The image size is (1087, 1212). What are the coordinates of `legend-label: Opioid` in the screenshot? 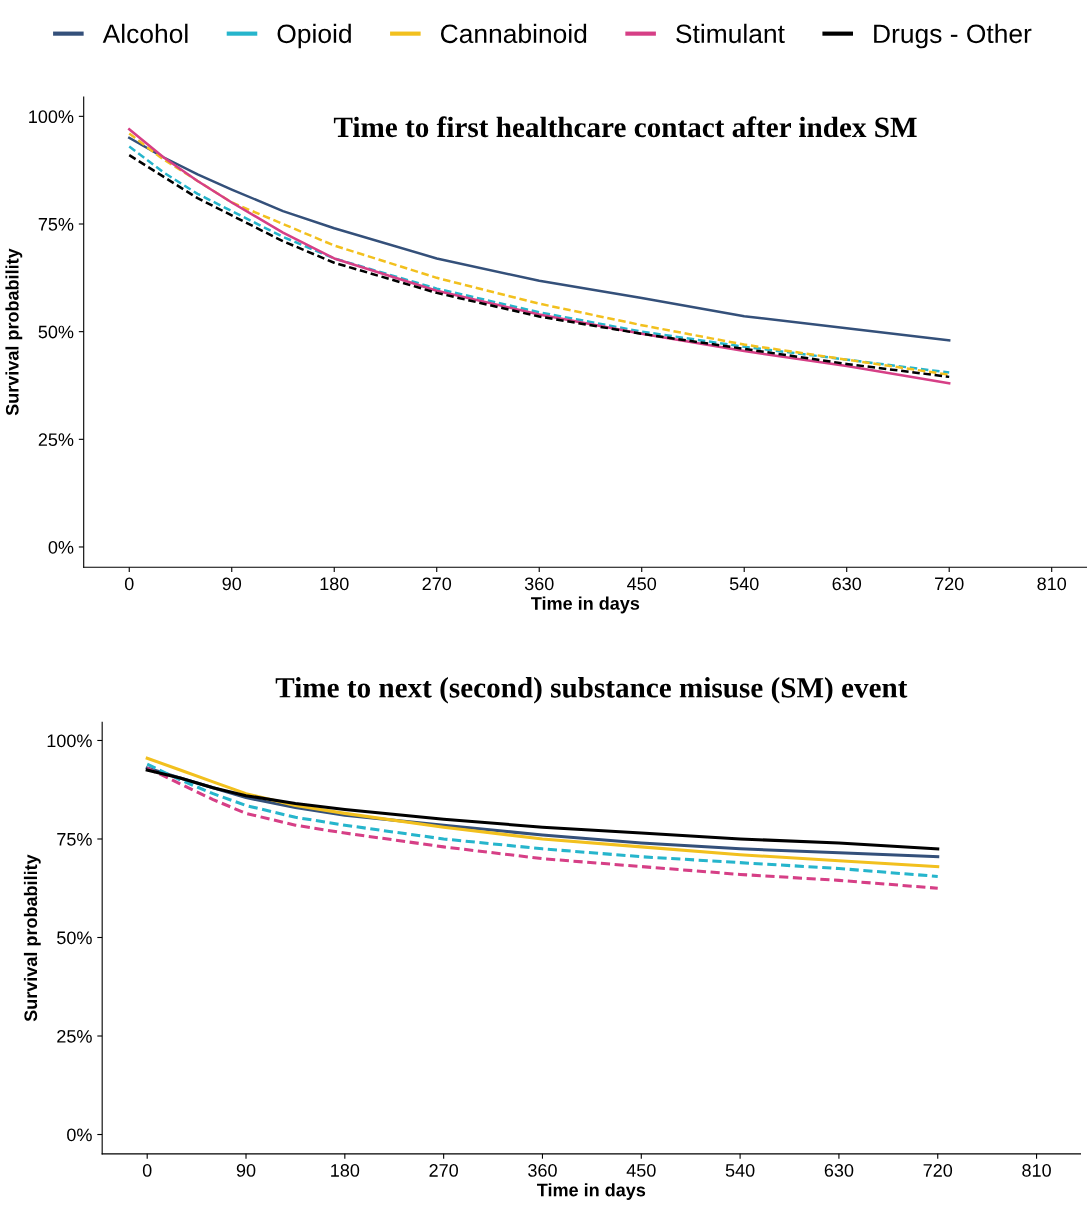 It's located at (314, 36).